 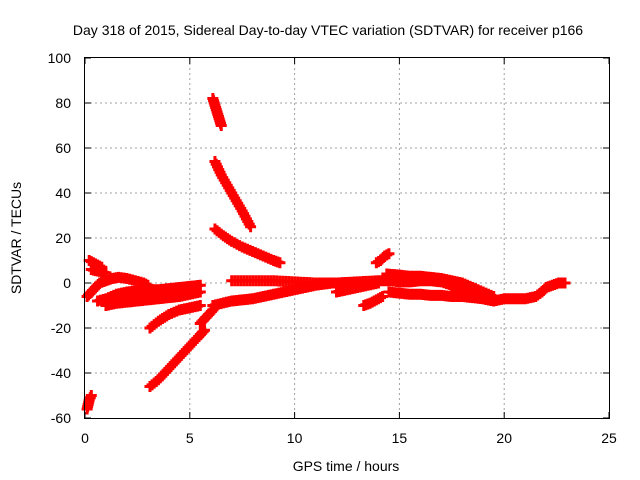 I want to click on series-arc-initial-low, so click(x=89, y=402).